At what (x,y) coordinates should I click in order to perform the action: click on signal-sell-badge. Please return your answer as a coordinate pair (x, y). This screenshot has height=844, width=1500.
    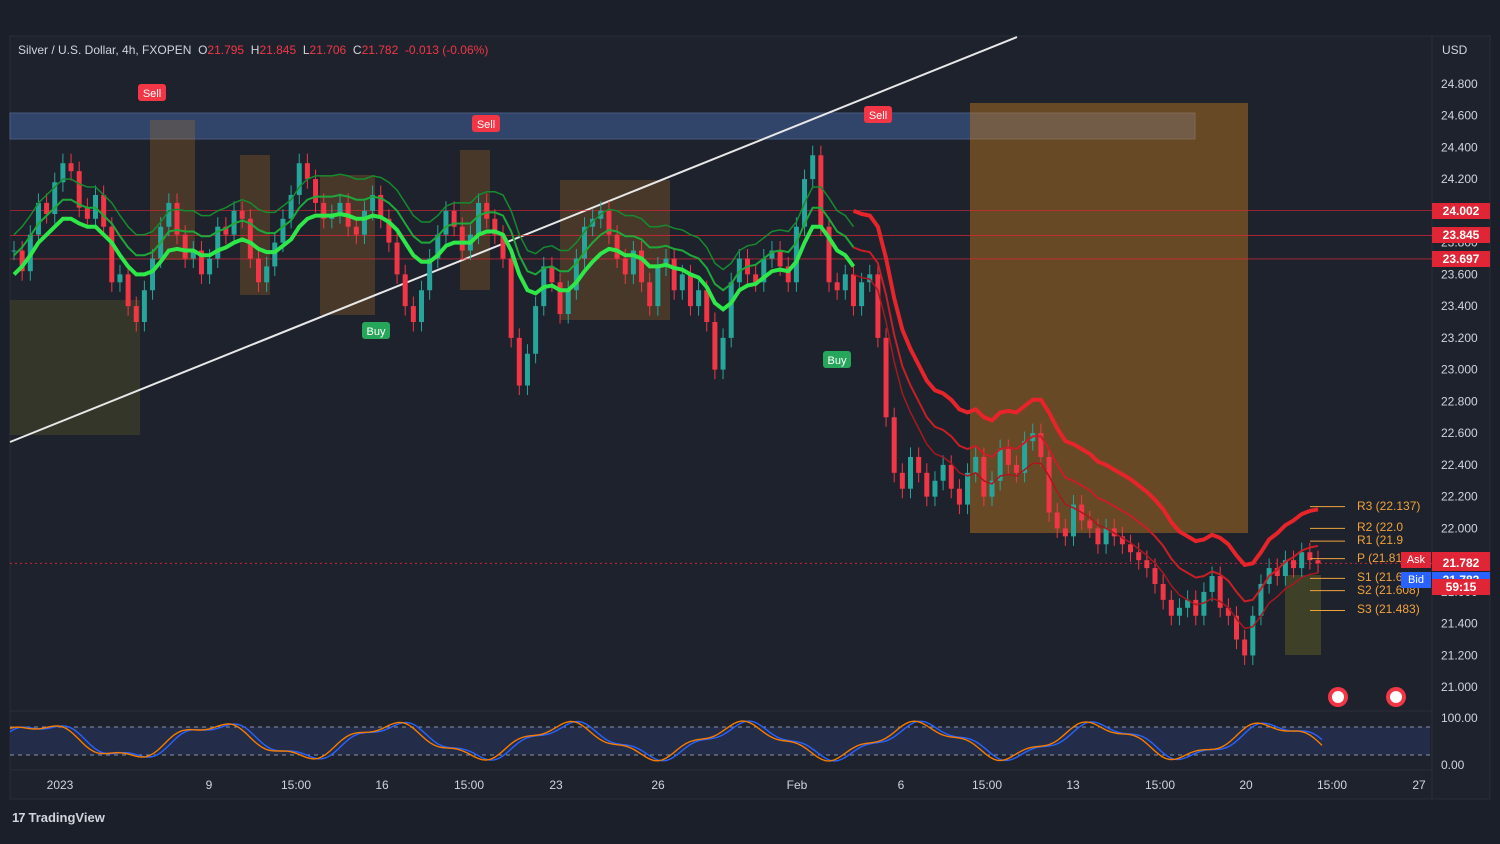
    Looking at the image, I should click on (152, 92).